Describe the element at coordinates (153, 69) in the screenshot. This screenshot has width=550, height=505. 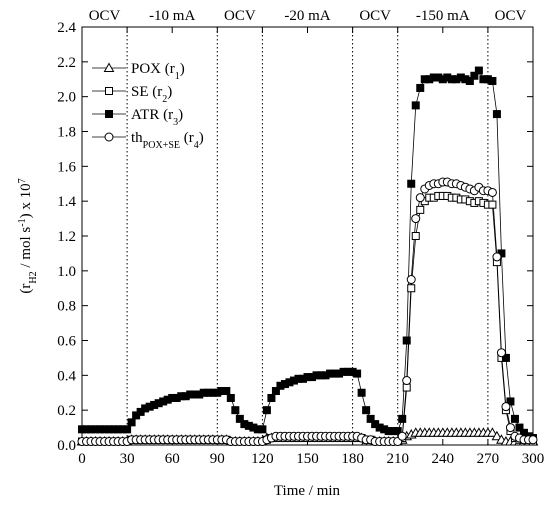
I see `text-part: POX (r` at that location.